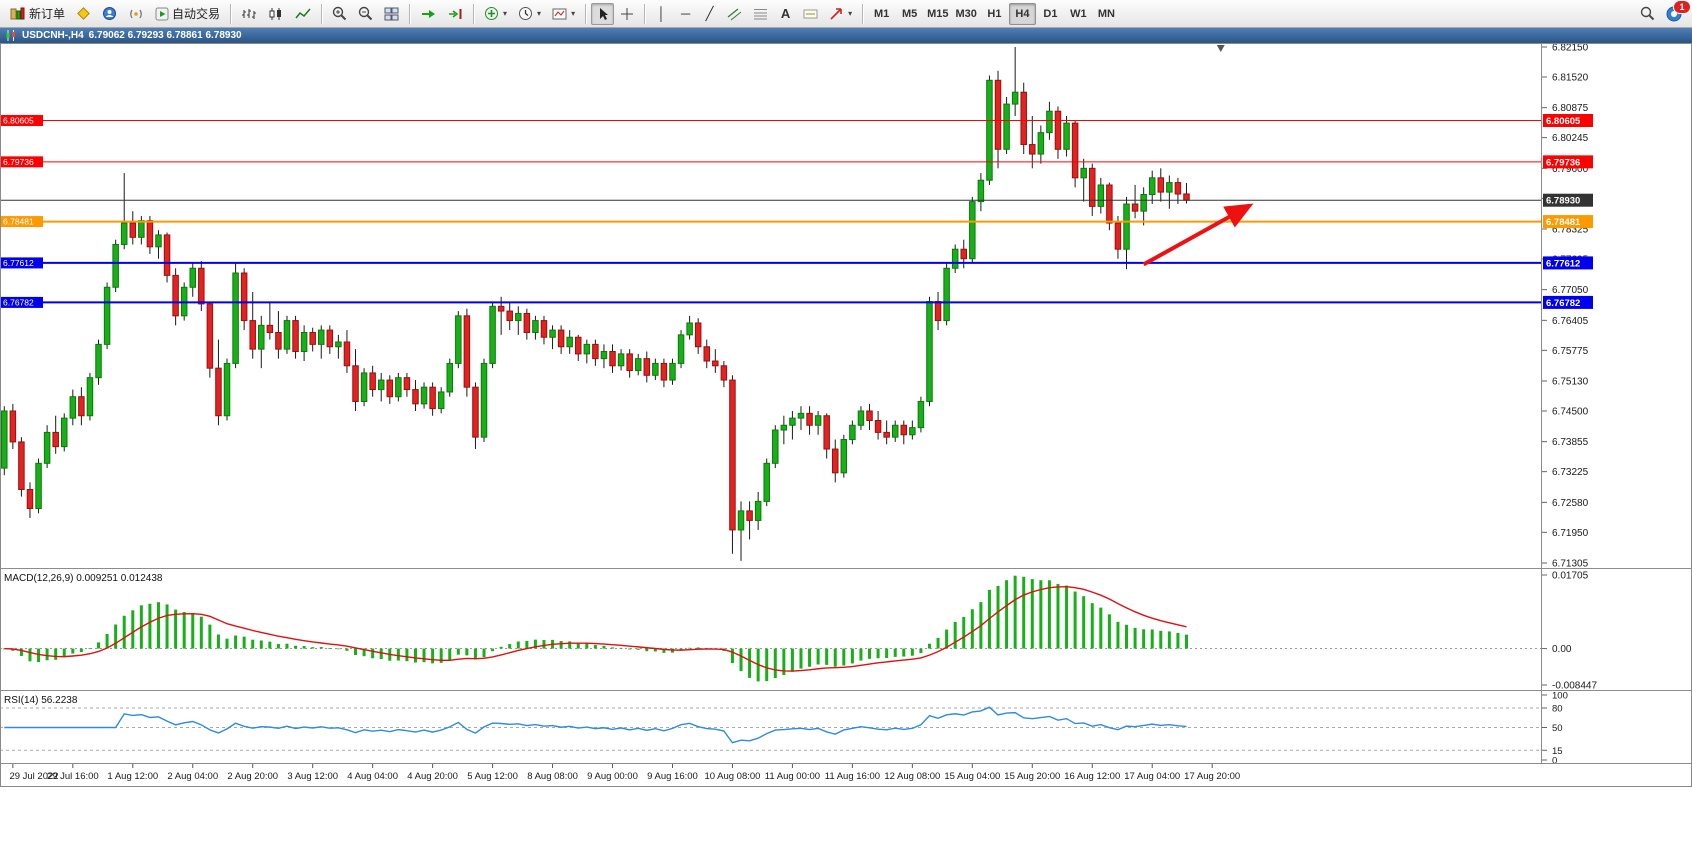 The width and height of the screenshot is (1692, 849). What do you see at coordinates (1570, 169) in the screenshot?
I see `svg-text: 6.79600` at bounding box center [1570, 169].